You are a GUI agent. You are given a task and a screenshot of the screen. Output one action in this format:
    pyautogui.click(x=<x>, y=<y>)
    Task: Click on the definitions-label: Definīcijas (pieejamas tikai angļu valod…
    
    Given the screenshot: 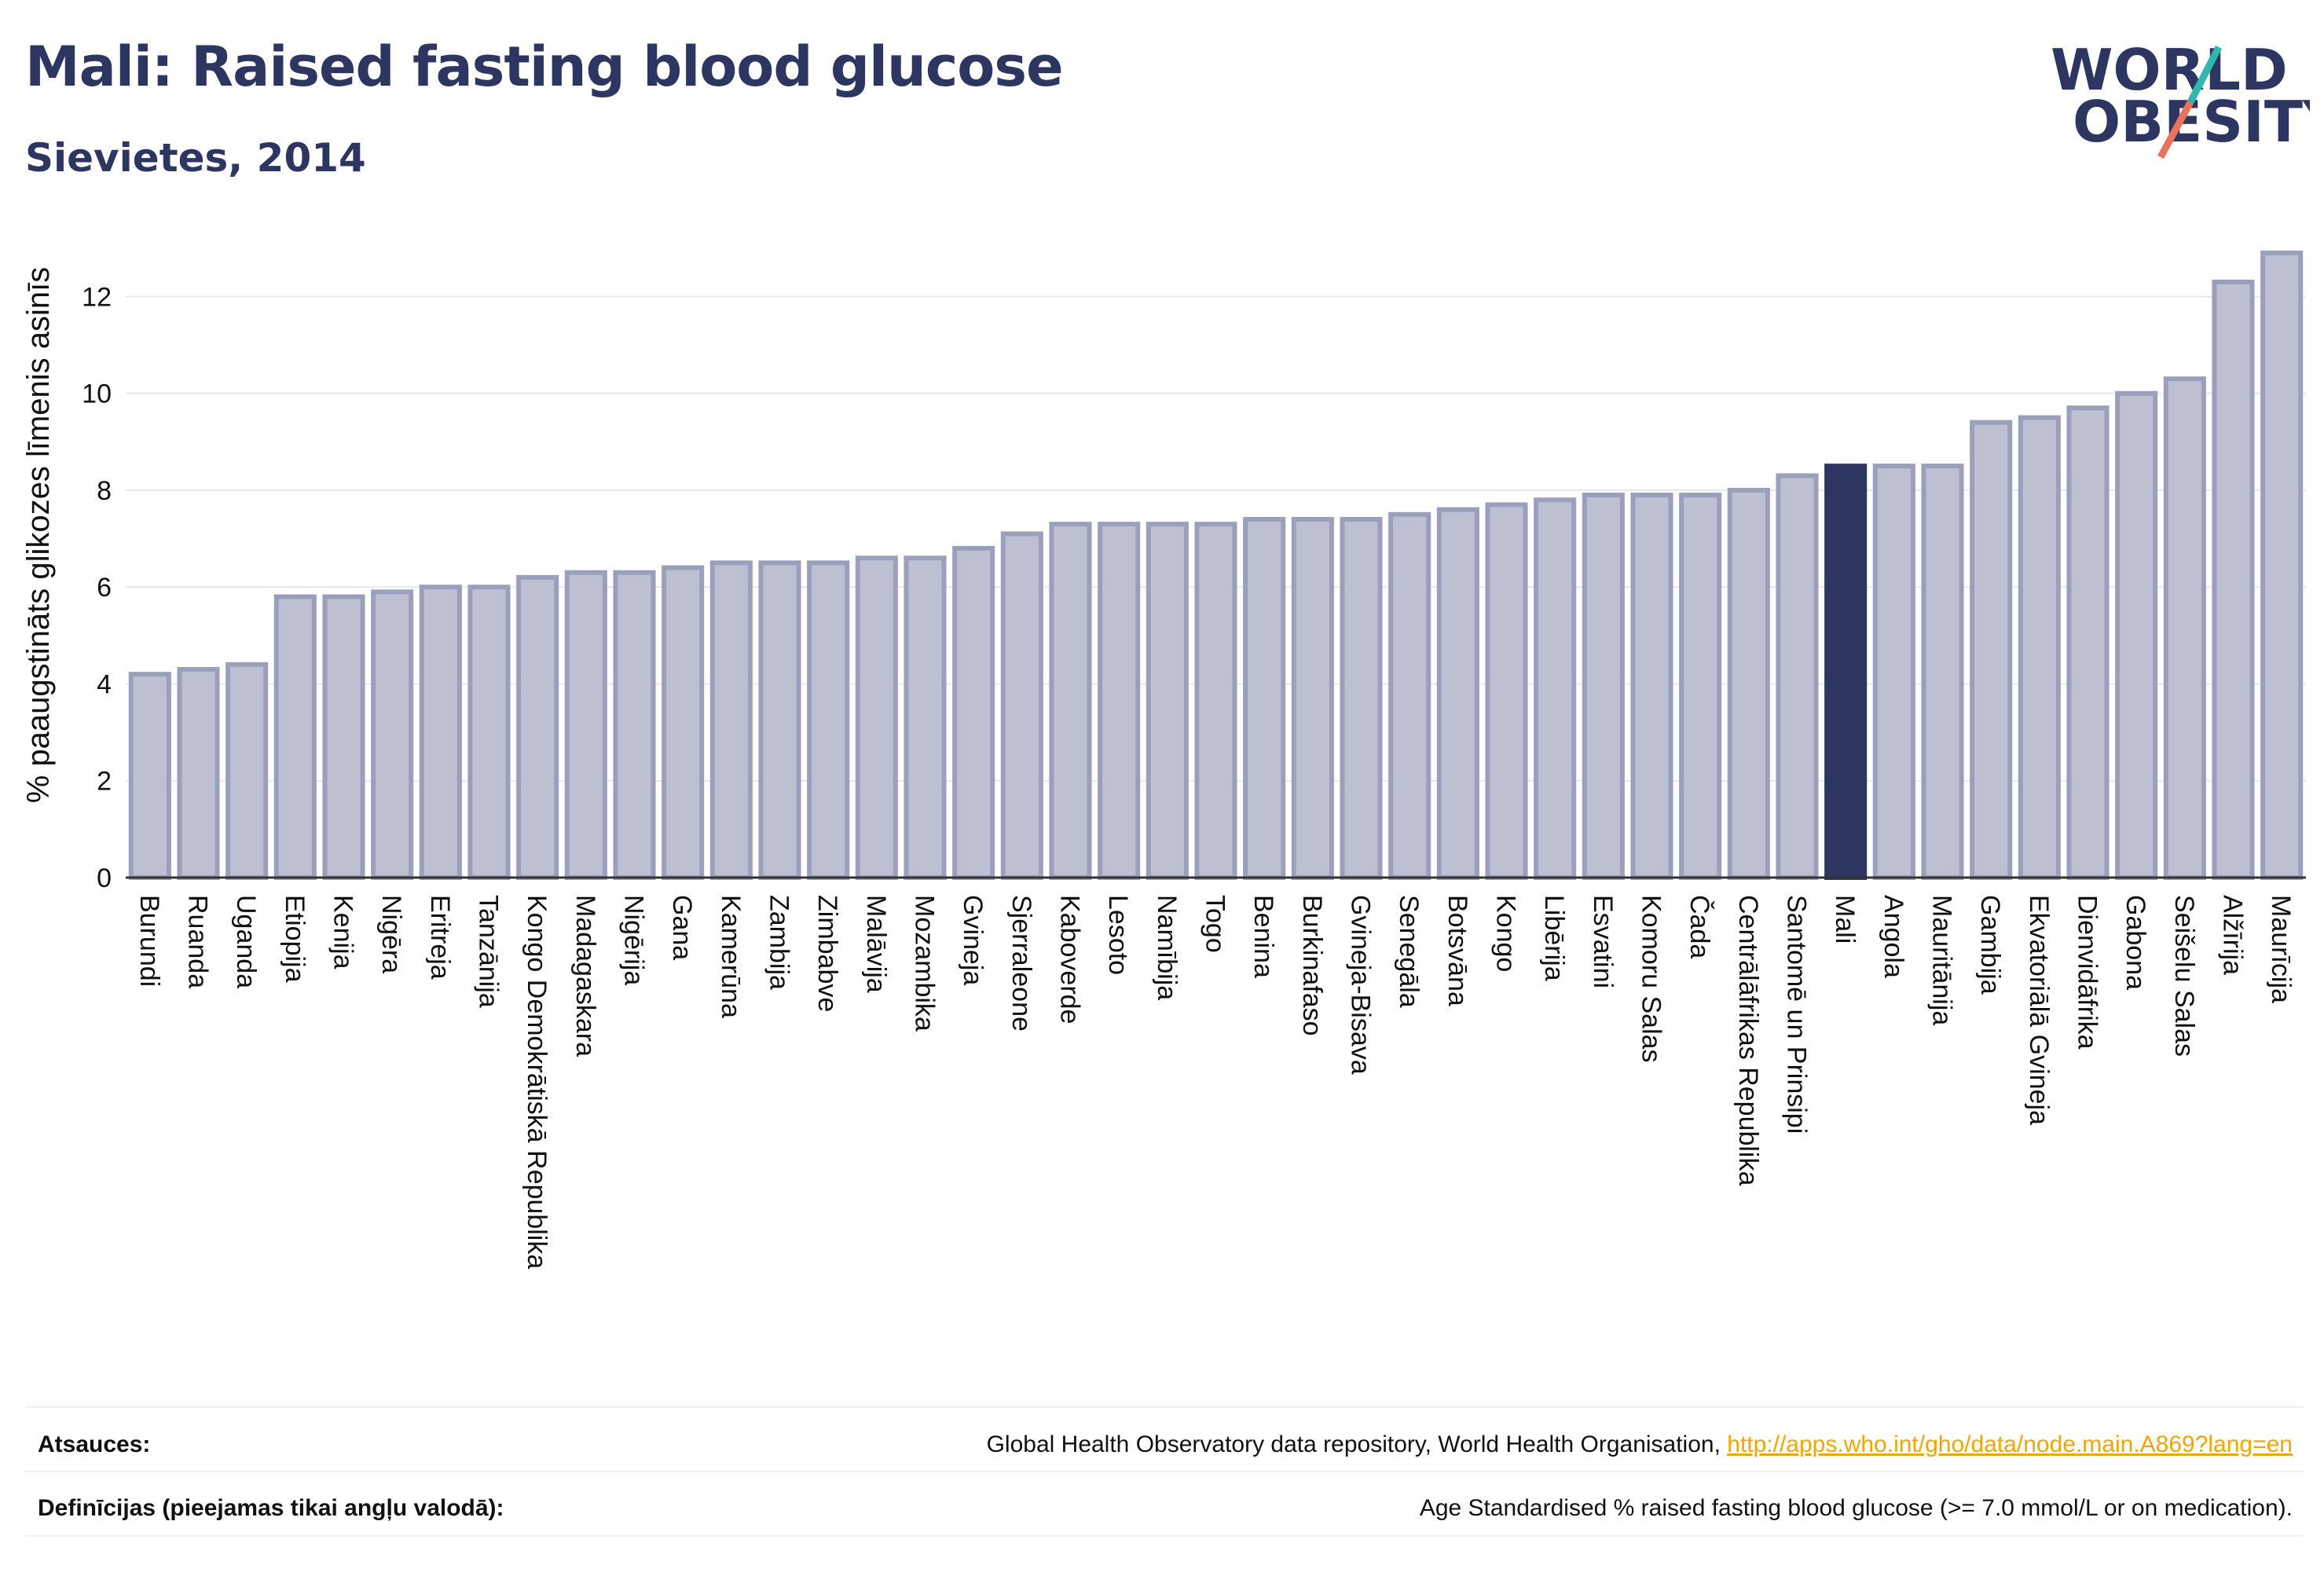 What is the action you would take?
    pyautogui.click(x=271, y=1508)
    